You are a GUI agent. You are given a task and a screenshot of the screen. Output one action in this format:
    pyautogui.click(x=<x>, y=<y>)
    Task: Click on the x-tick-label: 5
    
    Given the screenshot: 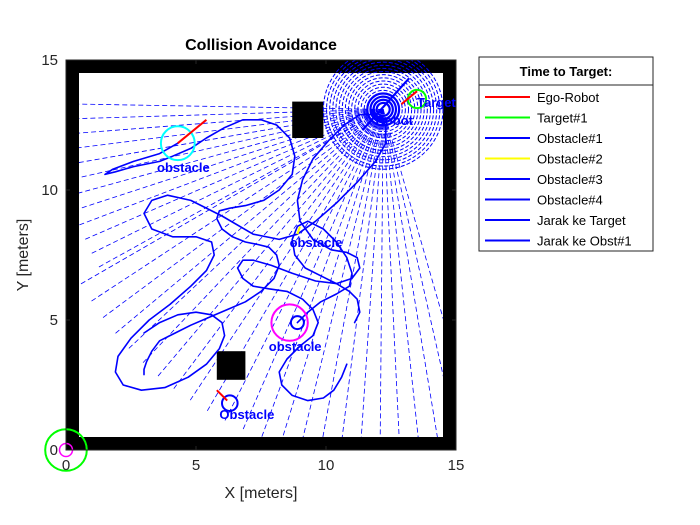 What is the action you would take?
    pyautogui.click(x=196, y=465)
    